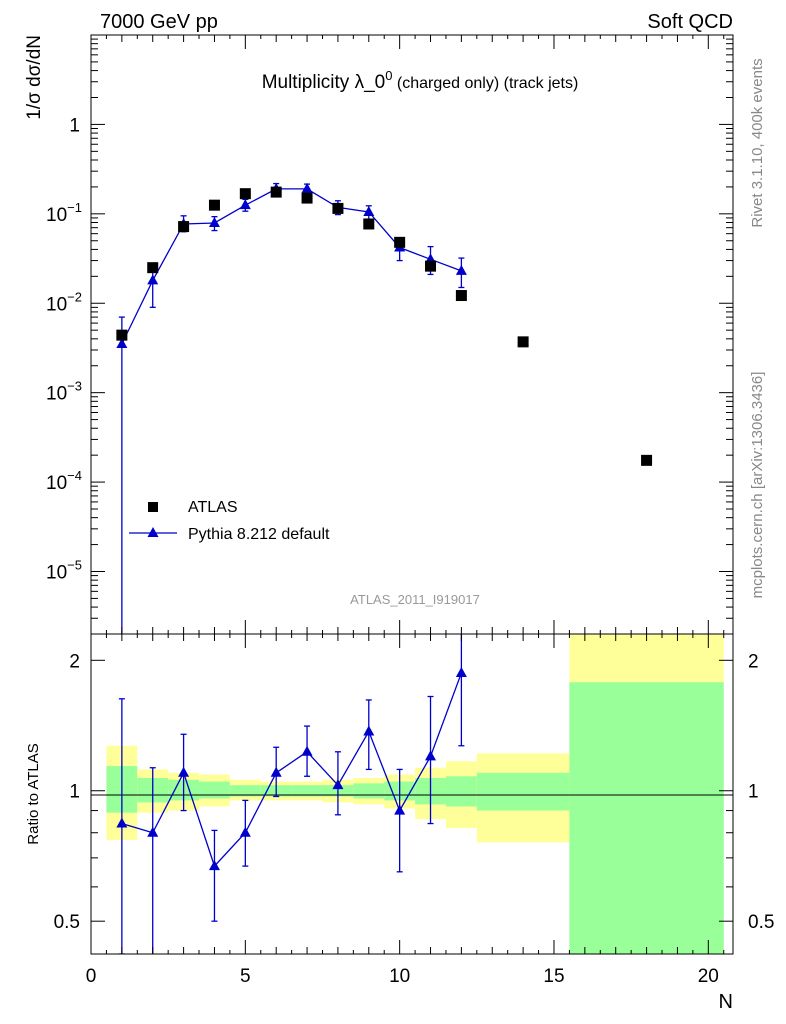  I want to click on x-tick-label: 10, so click(399, 976).